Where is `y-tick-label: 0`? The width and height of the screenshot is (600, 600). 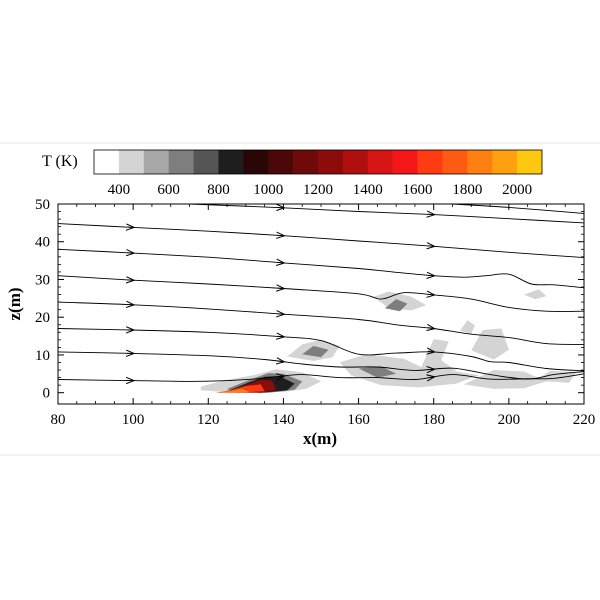
y-tick-label: 0 is located at coordinates (47, 394).